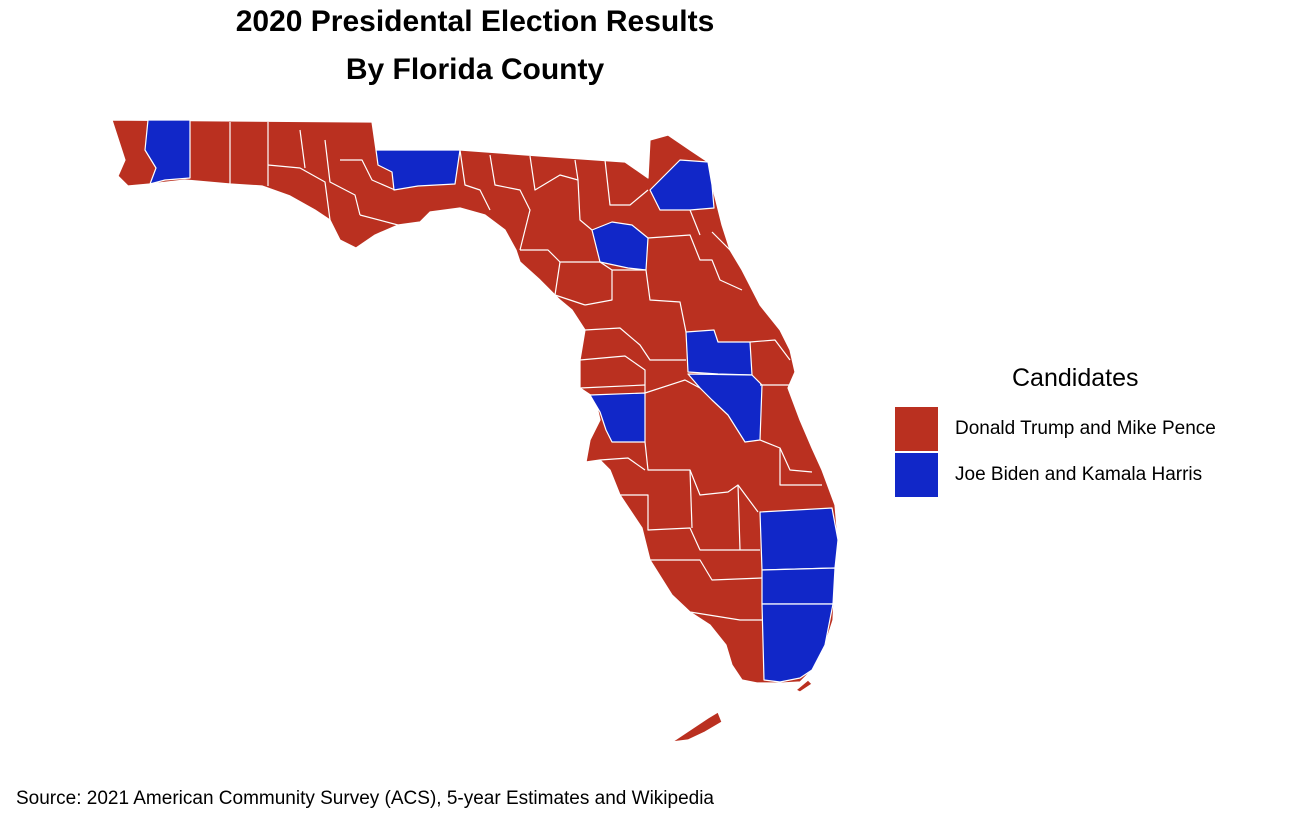 Image resolution: width=1305 pixels, height=816 pixels. Describe the element at coordinates (804, 686) in the screenshot. I see `keys-tip-shape` at that location.